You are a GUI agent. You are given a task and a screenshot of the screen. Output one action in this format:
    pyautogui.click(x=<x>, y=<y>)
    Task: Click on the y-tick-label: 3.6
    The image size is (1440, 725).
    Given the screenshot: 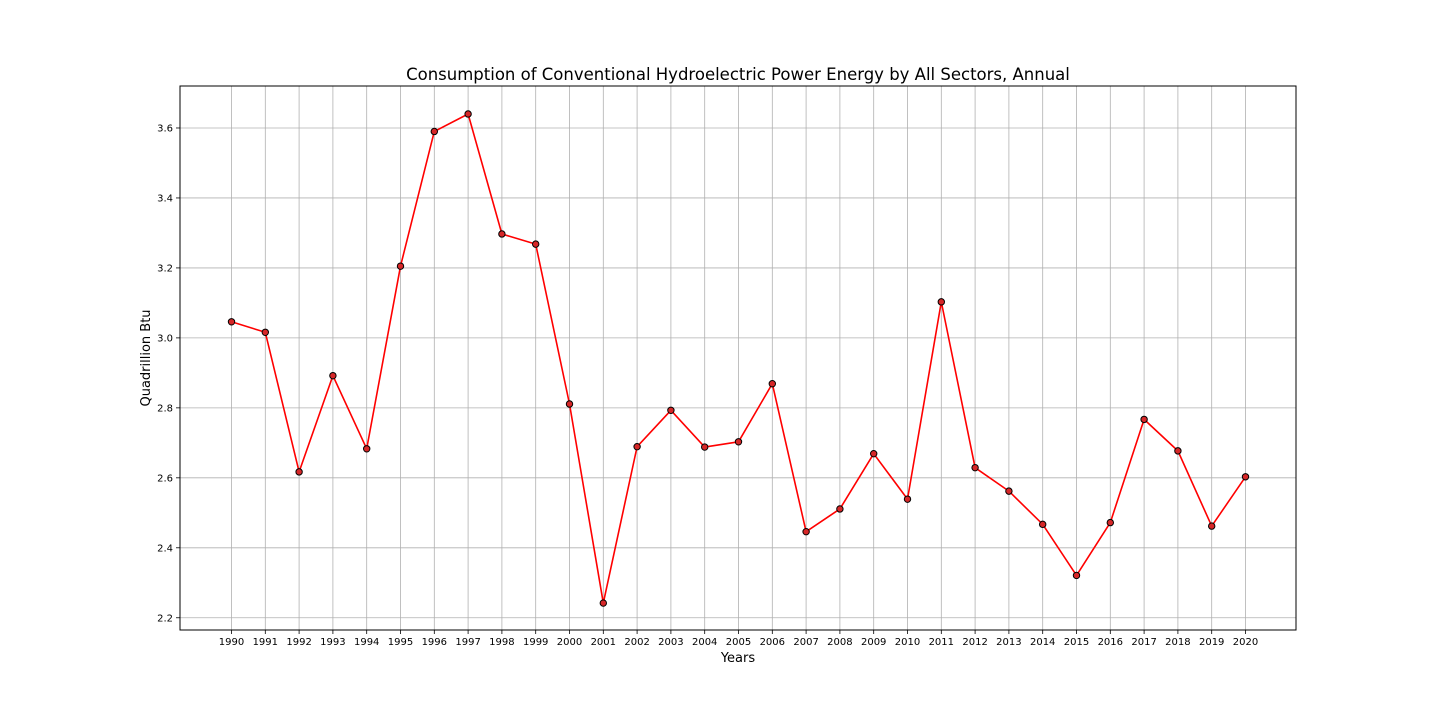 What is the action you would take?
    pyautogui.click(x=165, y=128)
    